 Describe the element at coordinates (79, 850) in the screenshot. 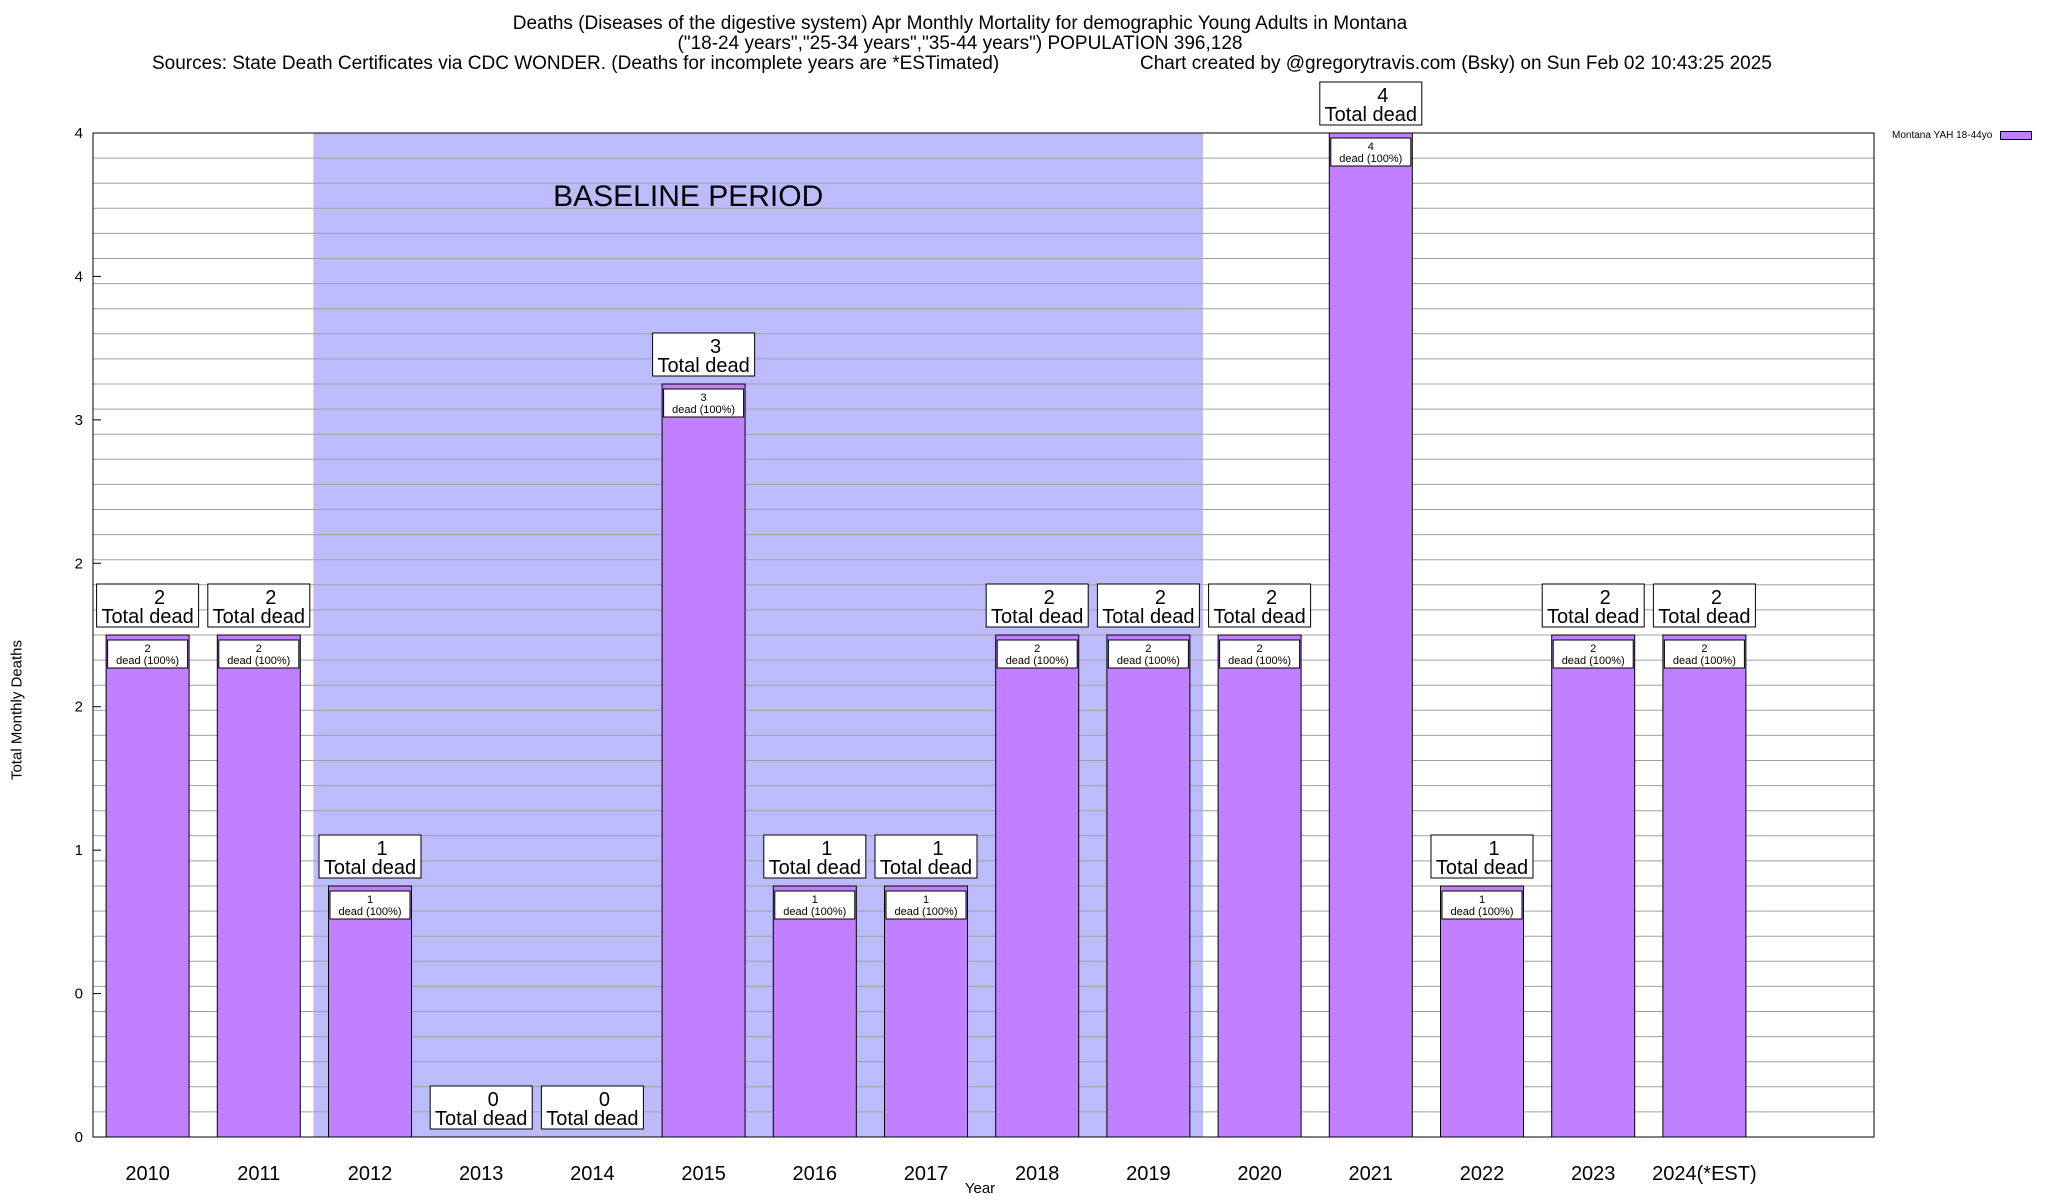

I see `y-tick-label: 1` at that location.